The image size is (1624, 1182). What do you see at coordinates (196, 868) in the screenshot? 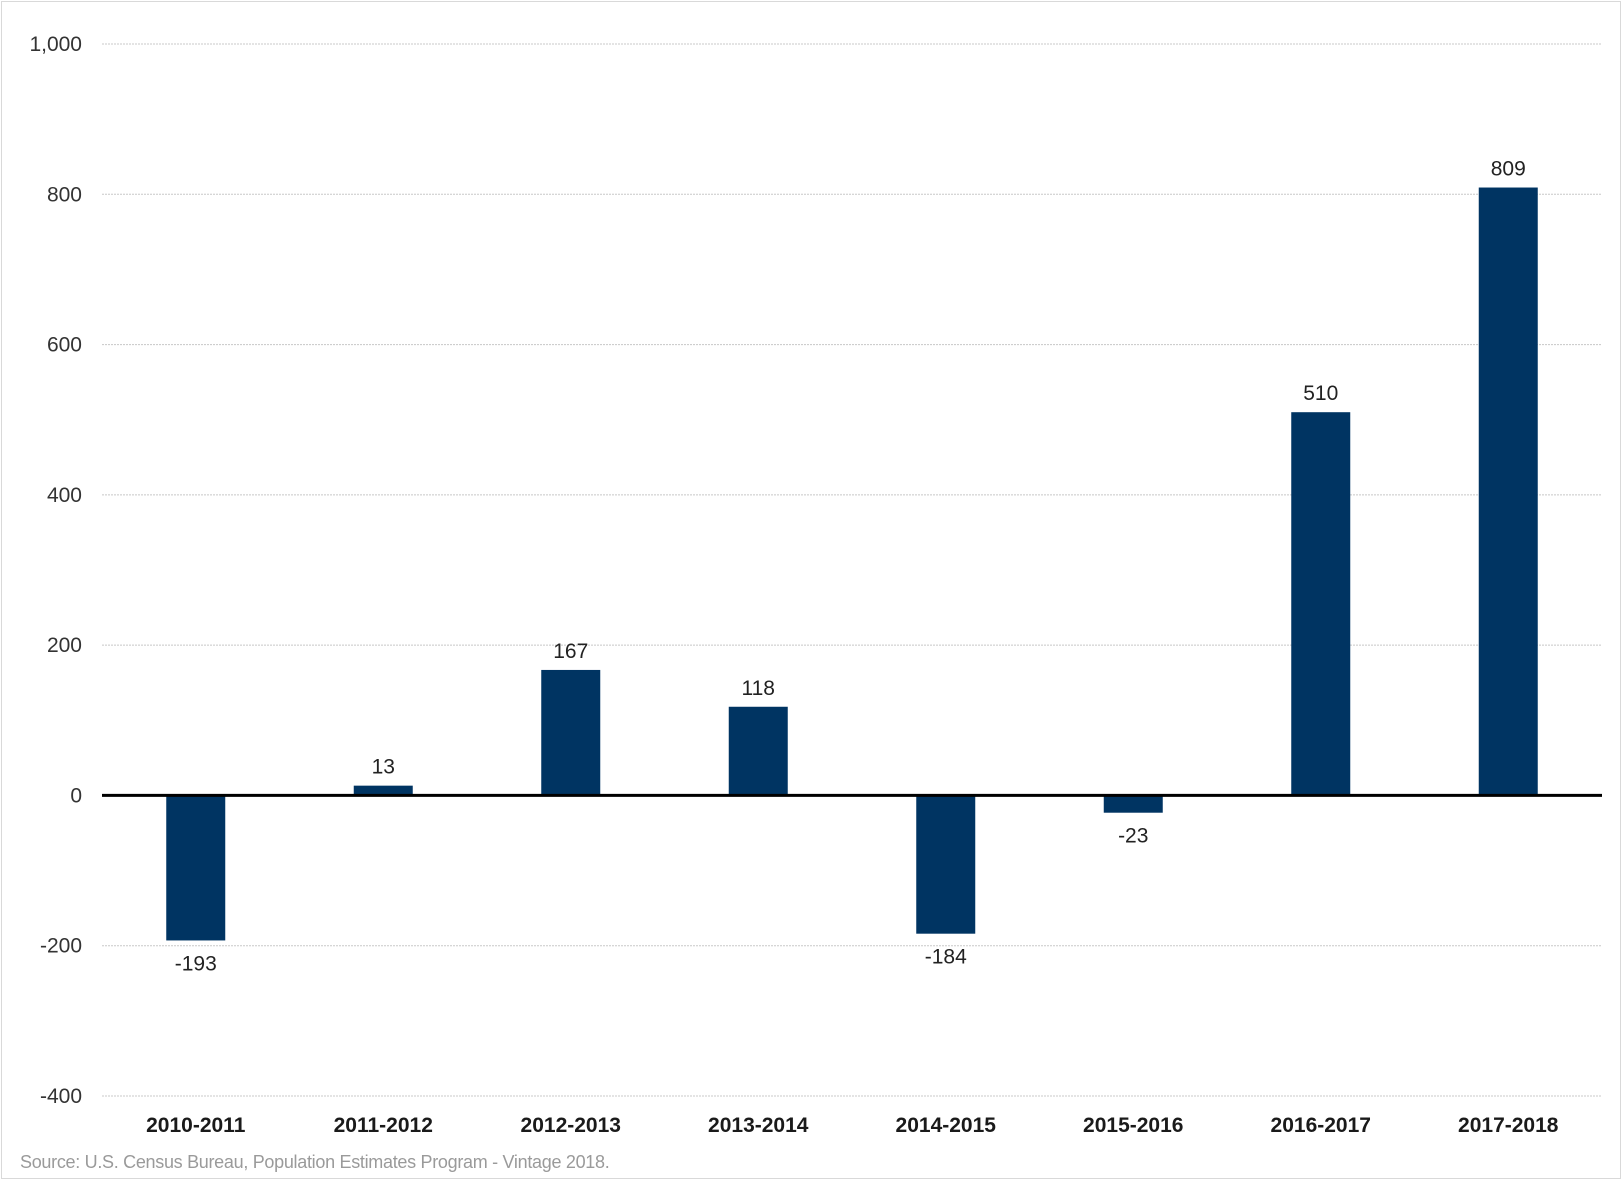
I see `bar-2010-2011` at bounding box center [196, 868].